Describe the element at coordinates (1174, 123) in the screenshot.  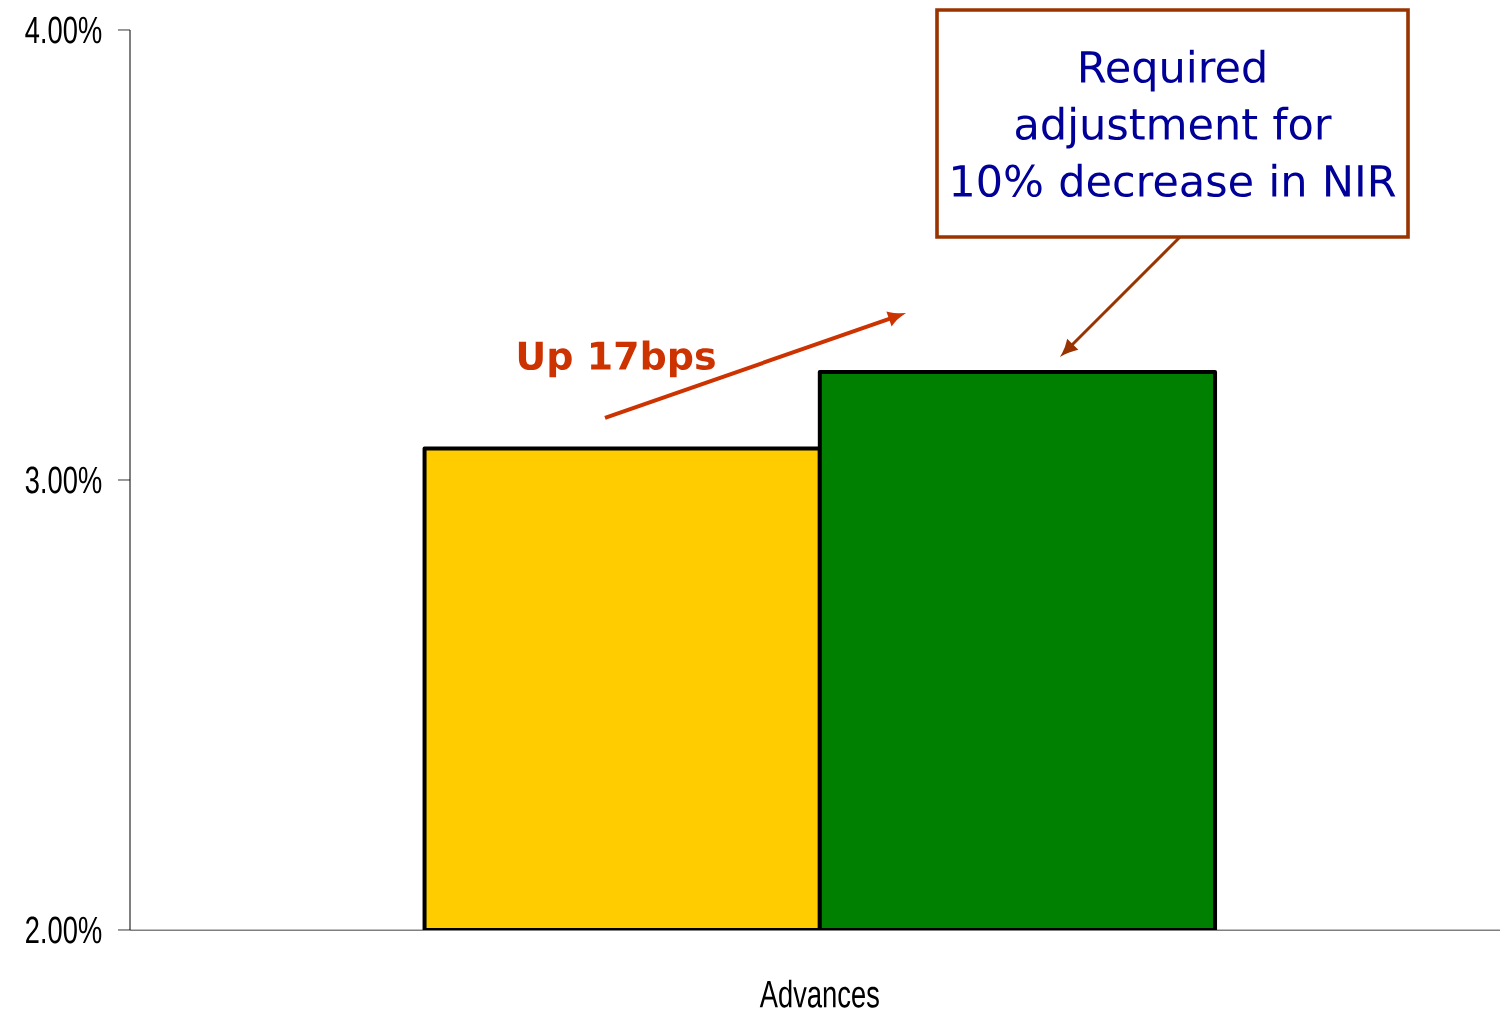
I see `annotation: Required adjustment for 10% decrease in NIR` at that location.